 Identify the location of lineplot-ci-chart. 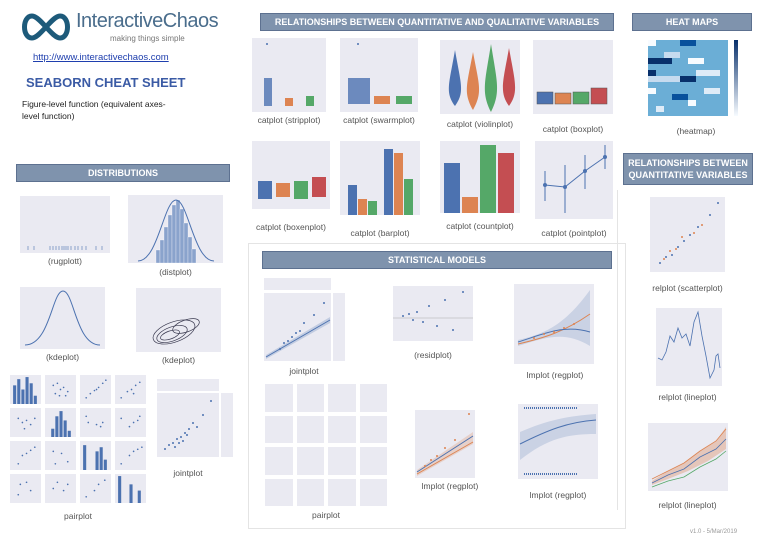
(688, 457).